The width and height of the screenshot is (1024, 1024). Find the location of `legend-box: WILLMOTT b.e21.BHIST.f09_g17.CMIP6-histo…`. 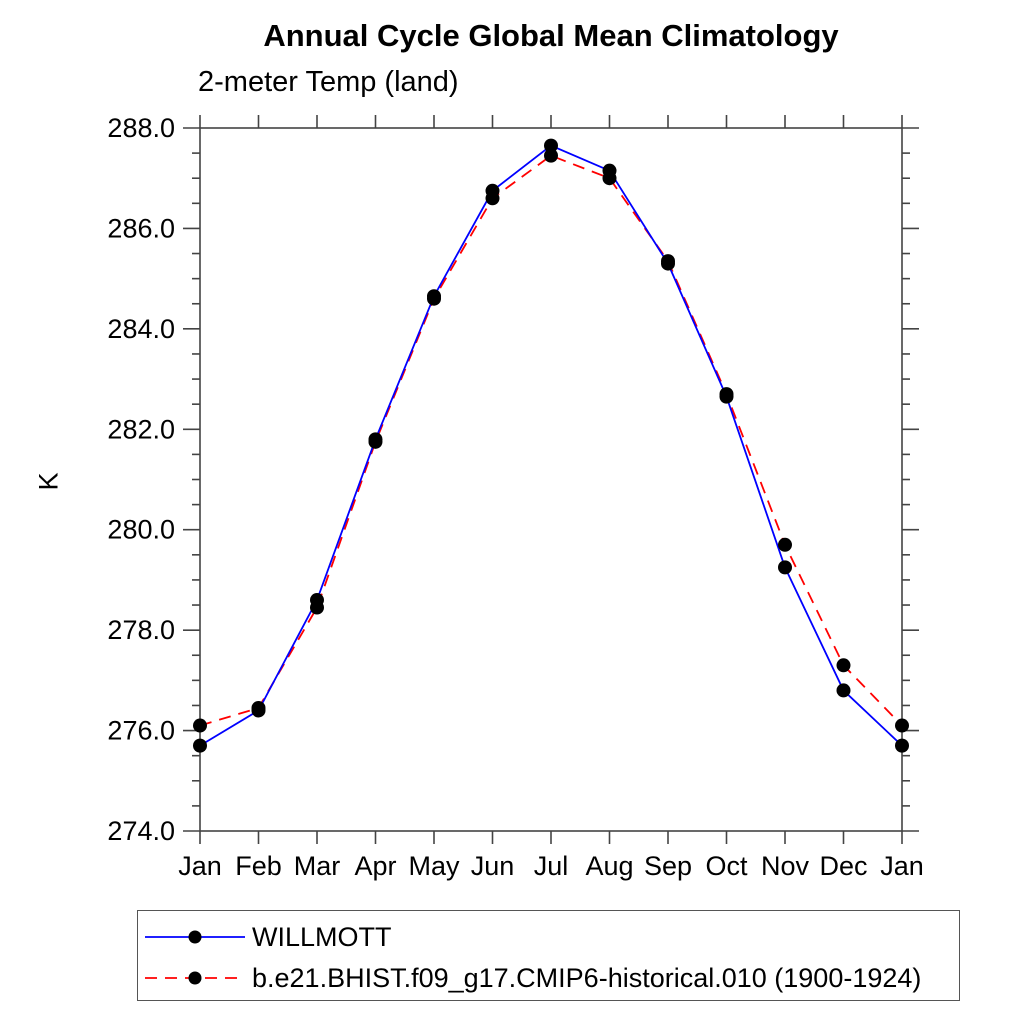

legend-box: WILLMOTT b.e21.BHIST.f09_g17.CMIP6-histo… is located at coordinates (548, 955).